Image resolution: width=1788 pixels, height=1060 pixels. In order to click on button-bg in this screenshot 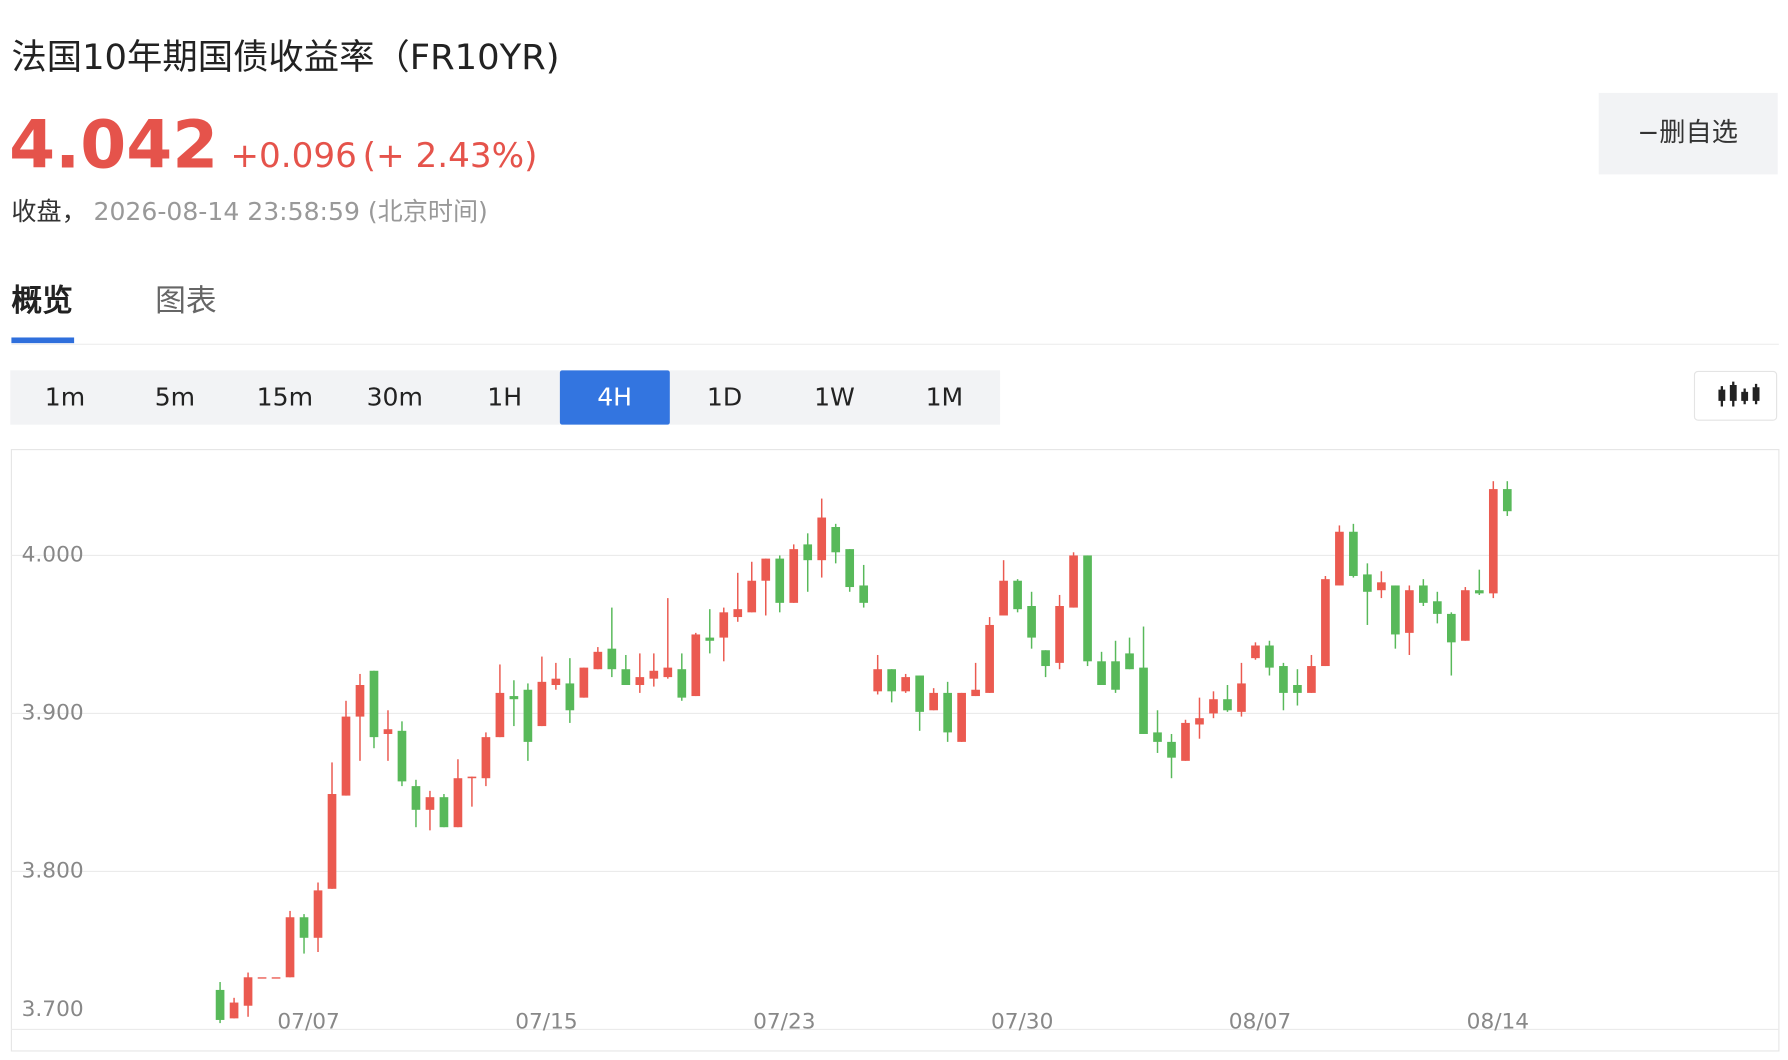, I will do `click(1688, 133)`.